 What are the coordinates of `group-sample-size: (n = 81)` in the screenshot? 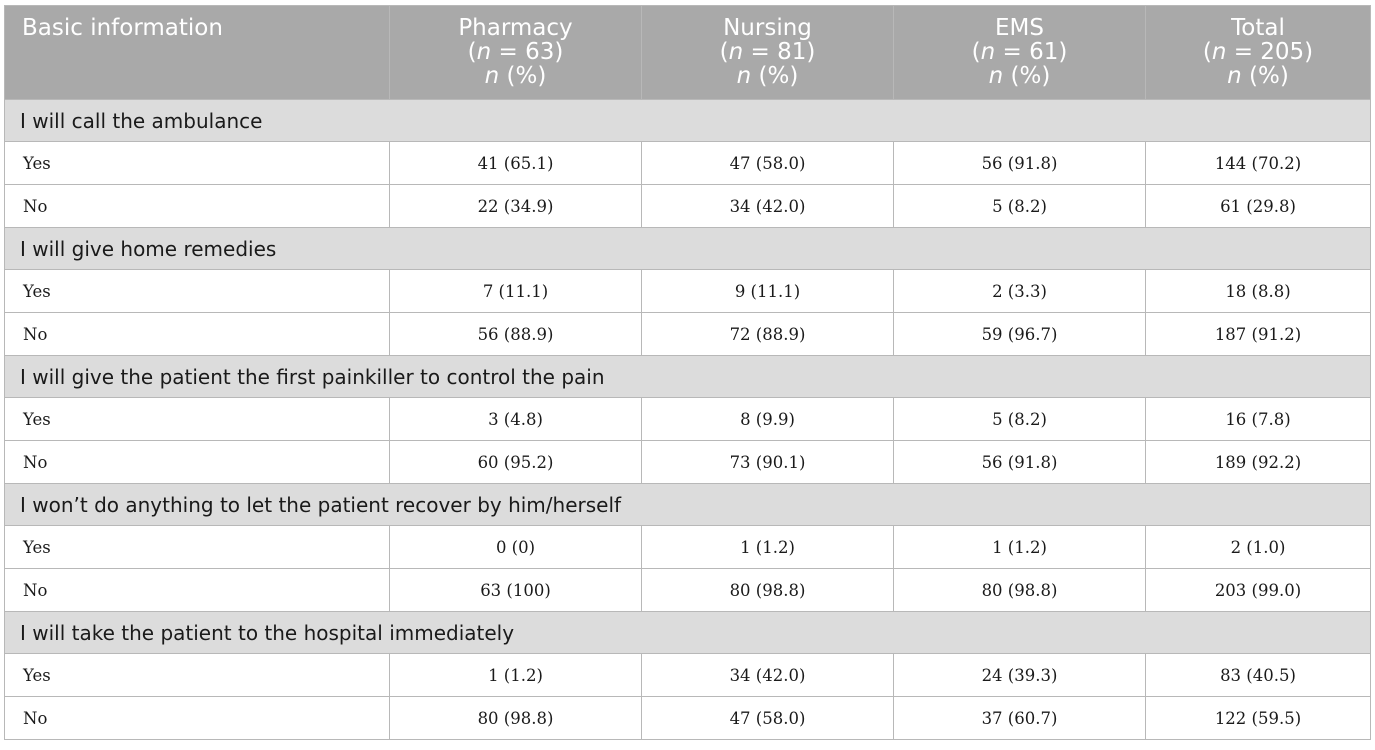 It's located at (767, 52).